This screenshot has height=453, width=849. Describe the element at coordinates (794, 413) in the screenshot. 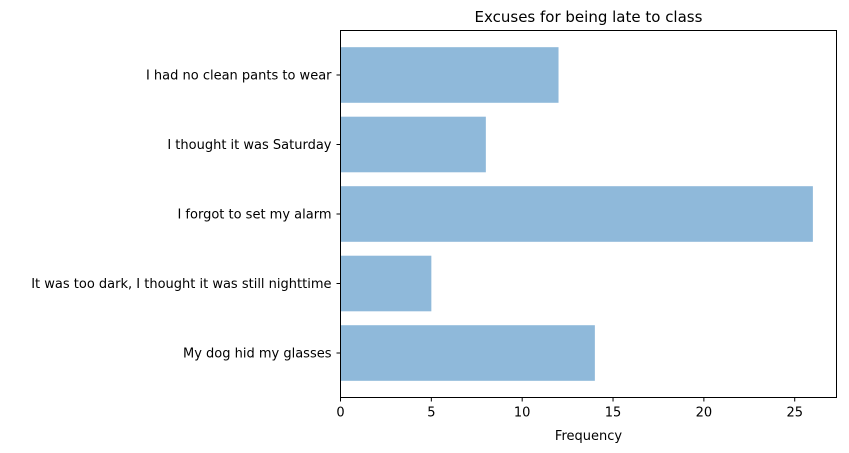

I see `x-tick-label: 25` at that location.